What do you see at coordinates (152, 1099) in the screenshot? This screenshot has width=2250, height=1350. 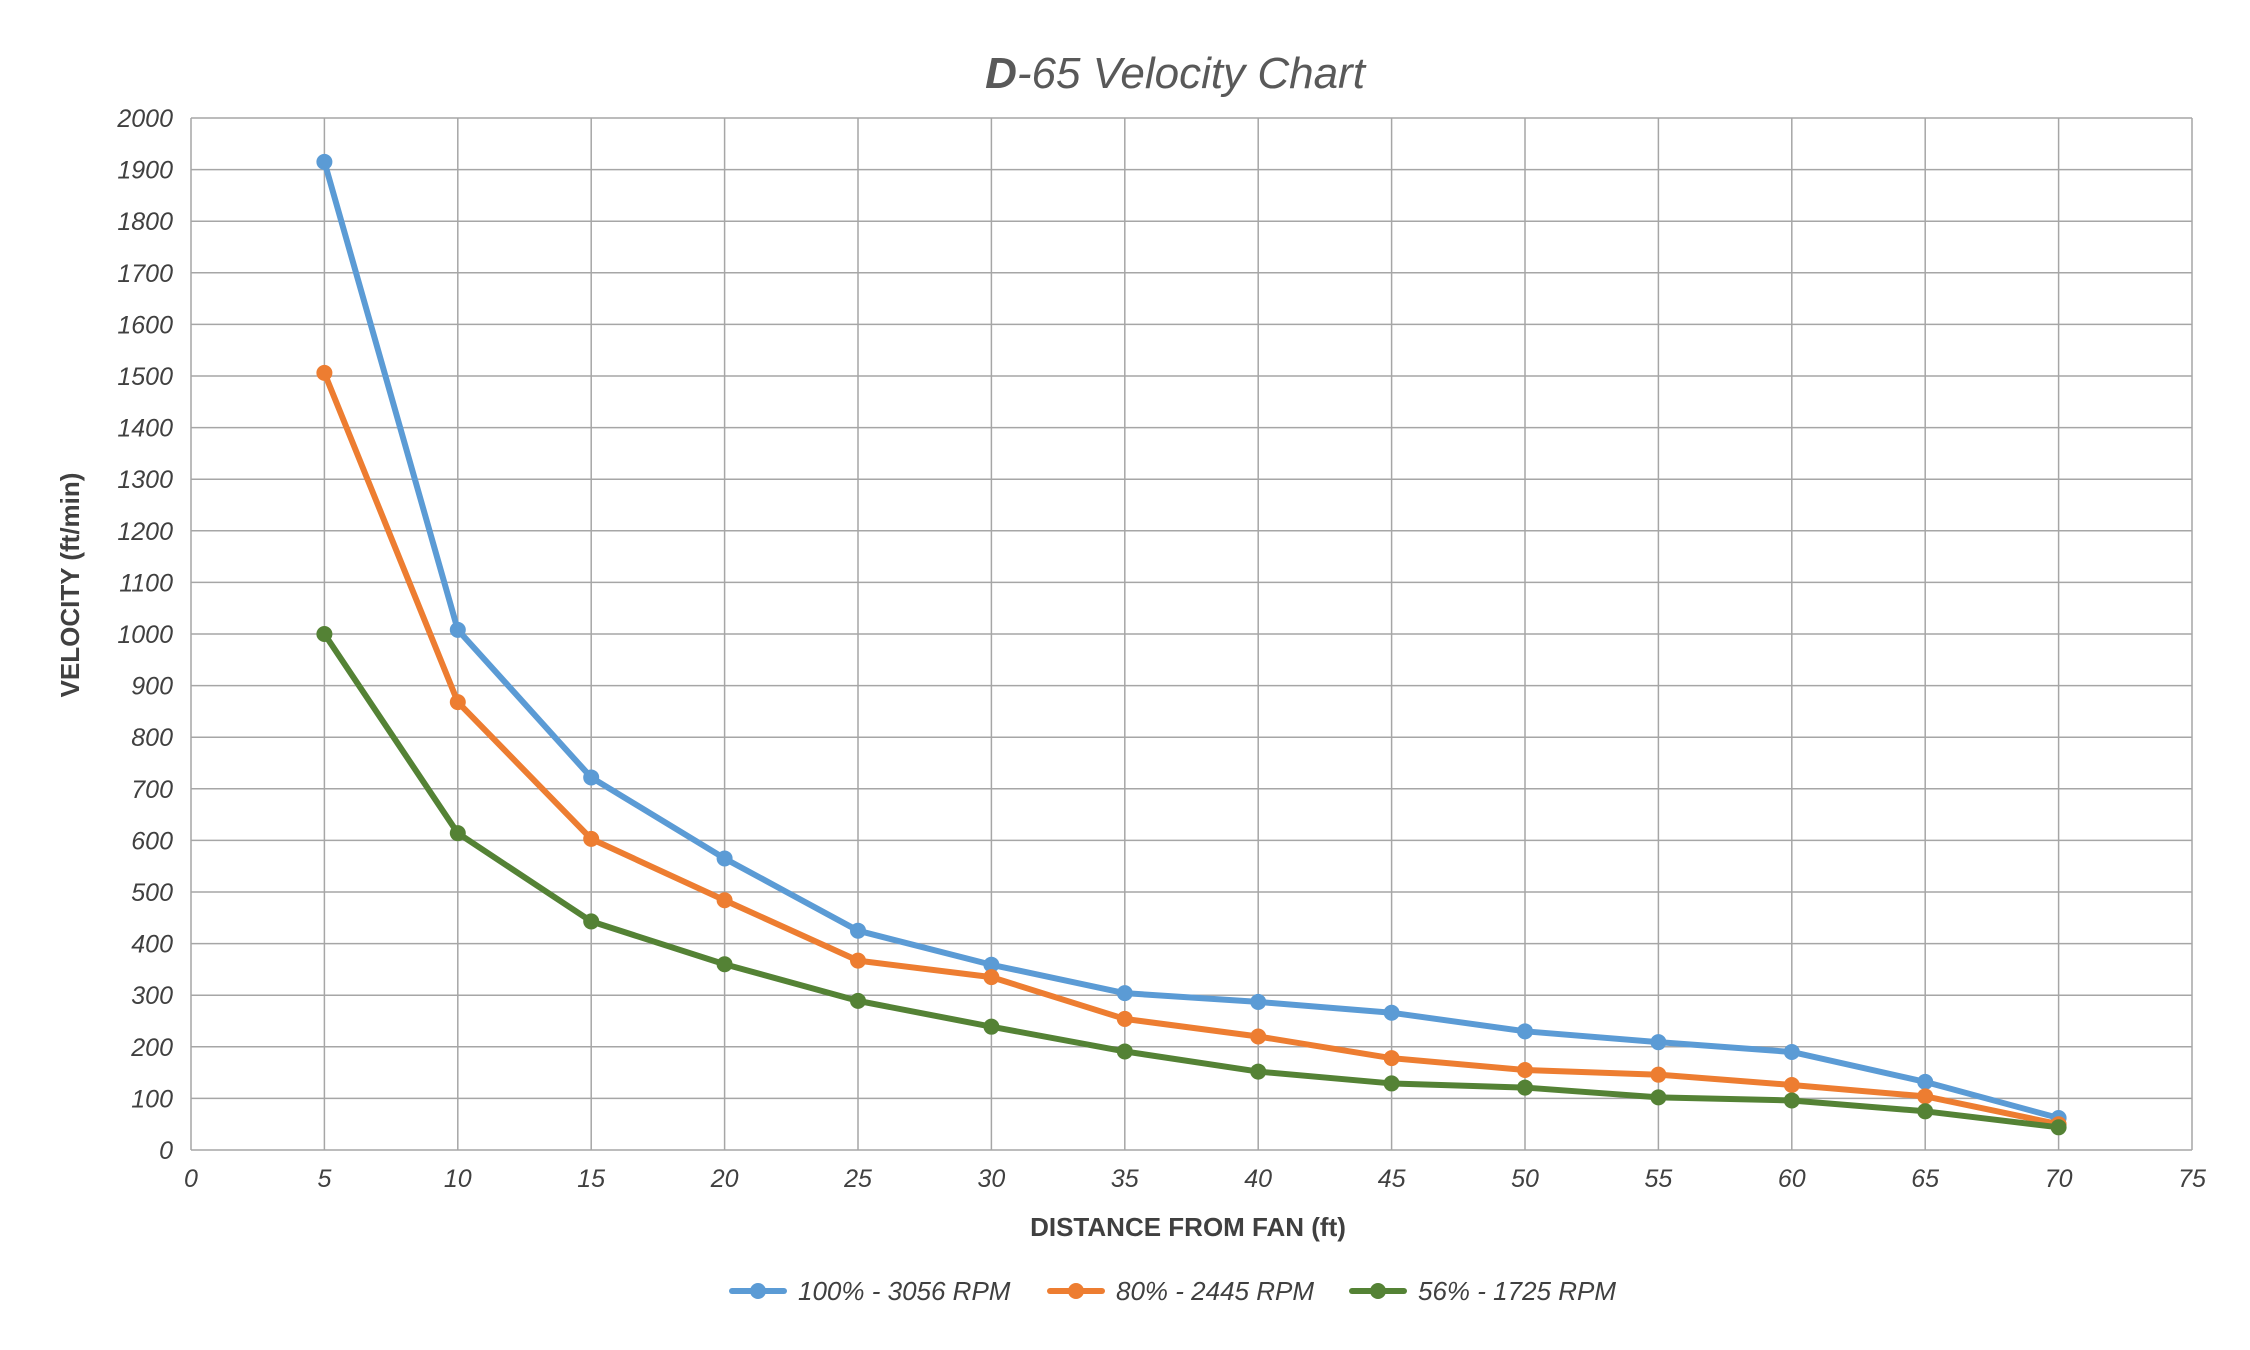 I see `y-tick-label: 100` at bounding box center [152, 1099].